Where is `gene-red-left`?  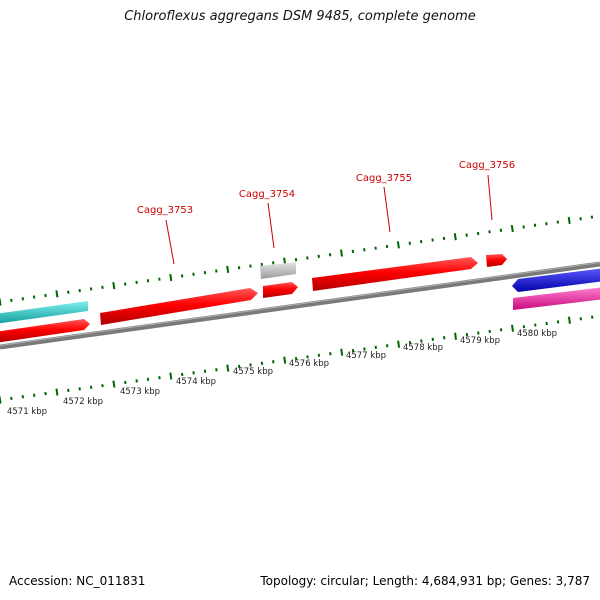 gene-red-left is located at coordinates (45, 331).